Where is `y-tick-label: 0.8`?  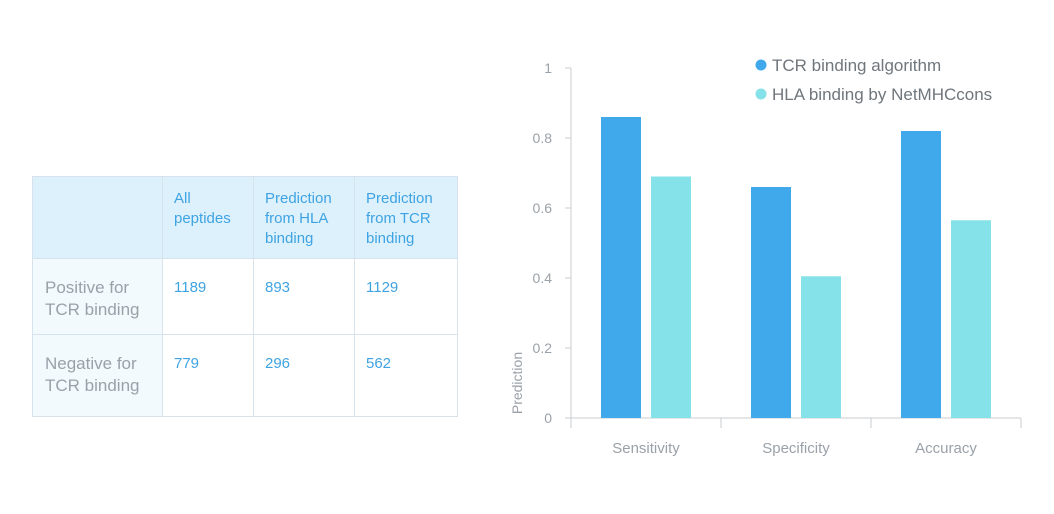
y-tick-label: 0.8 is located at coordinates (543, 138).